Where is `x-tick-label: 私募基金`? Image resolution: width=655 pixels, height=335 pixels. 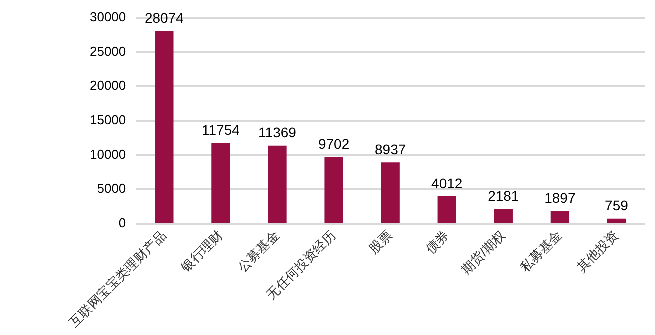 x-tick-label: 私募基金 is located at coordinates (541, 251).